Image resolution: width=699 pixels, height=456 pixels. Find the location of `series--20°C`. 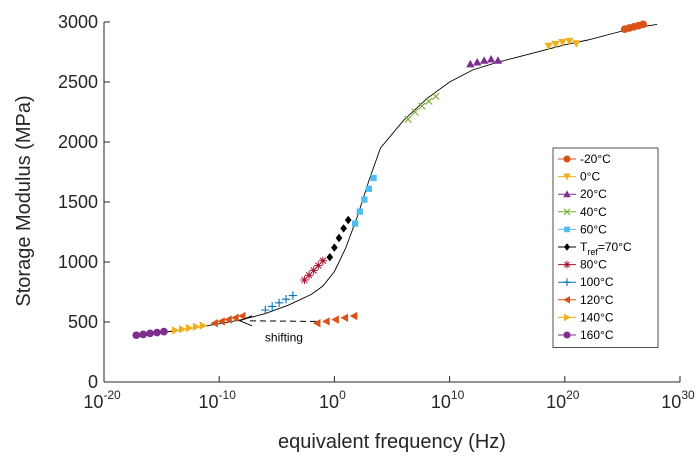

series--20°C is located at coordinates (633, 27).